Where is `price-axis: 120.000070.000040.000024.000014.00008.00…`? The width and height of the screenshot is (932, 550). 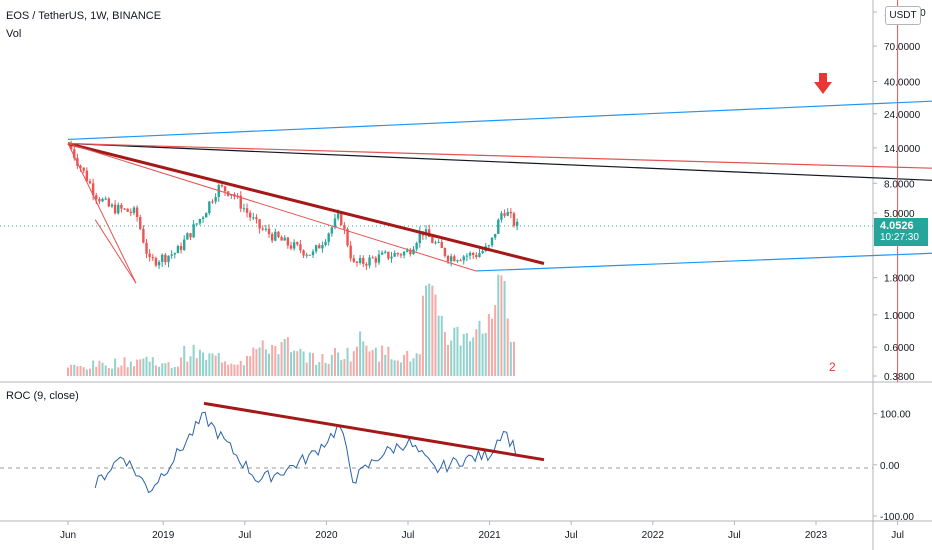 price-axis: 120.000070.000040.000024.000014.00008.00… is located at coordinates (899, 195).